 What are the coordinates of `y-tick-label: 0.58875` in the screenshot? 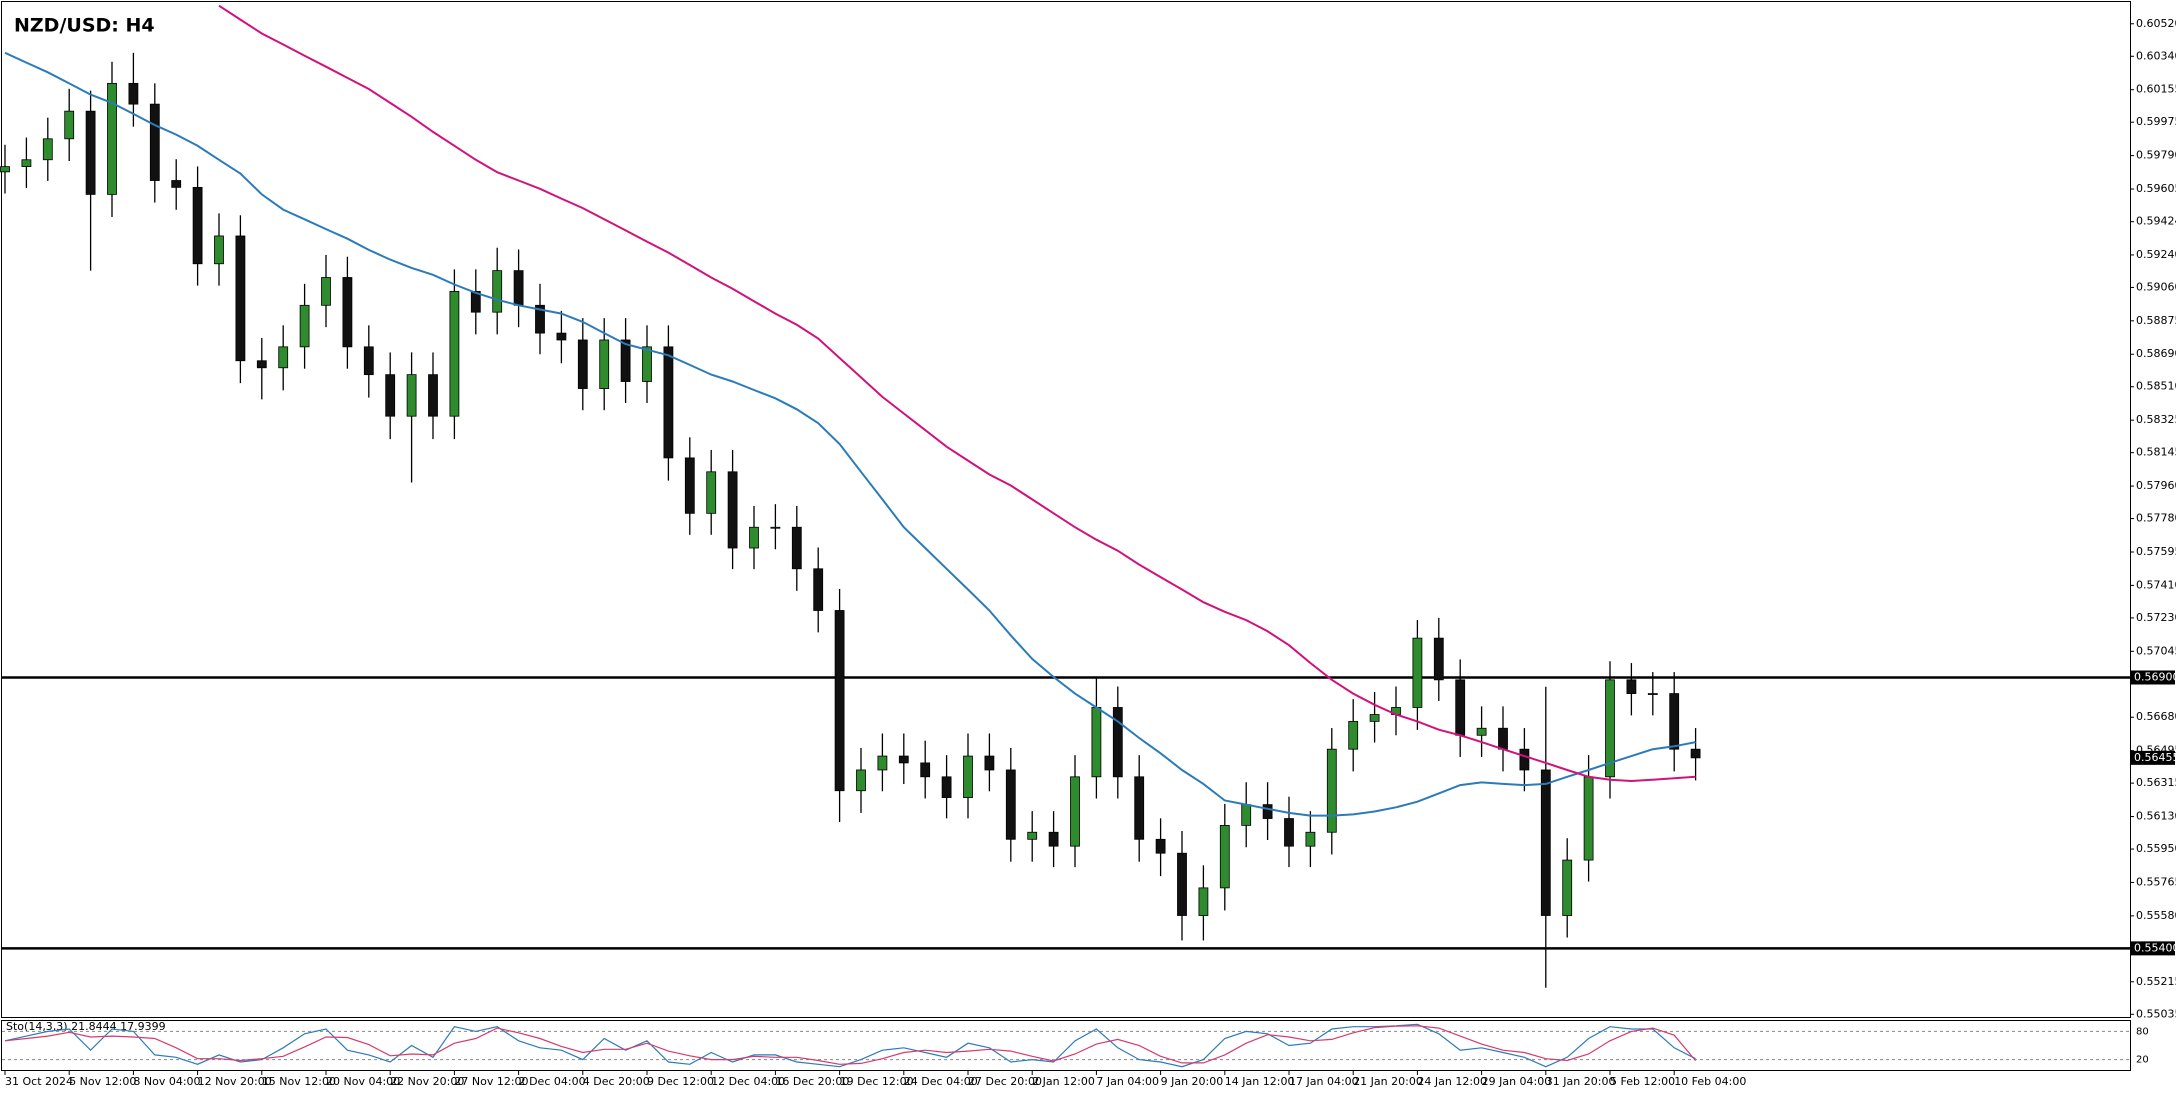 It's located at (2156, 320).